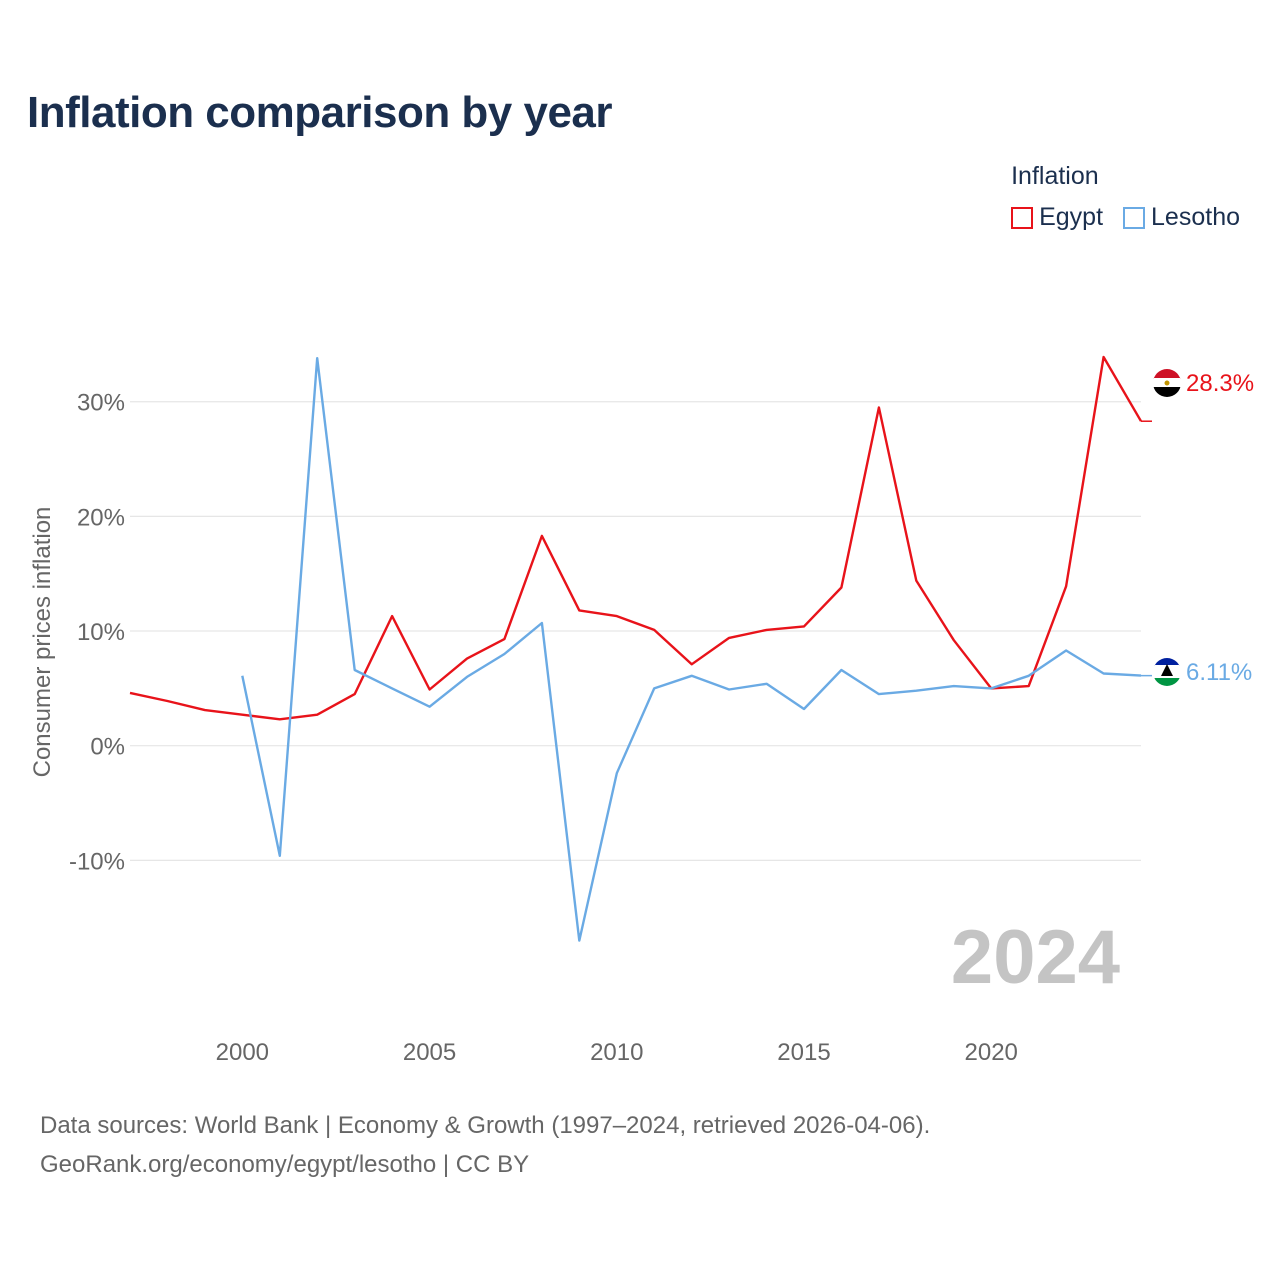 The height and width of the screenshot is (1280, 1280). I want to click on legend-label-egypt: Egypt, so click(1071, 217).